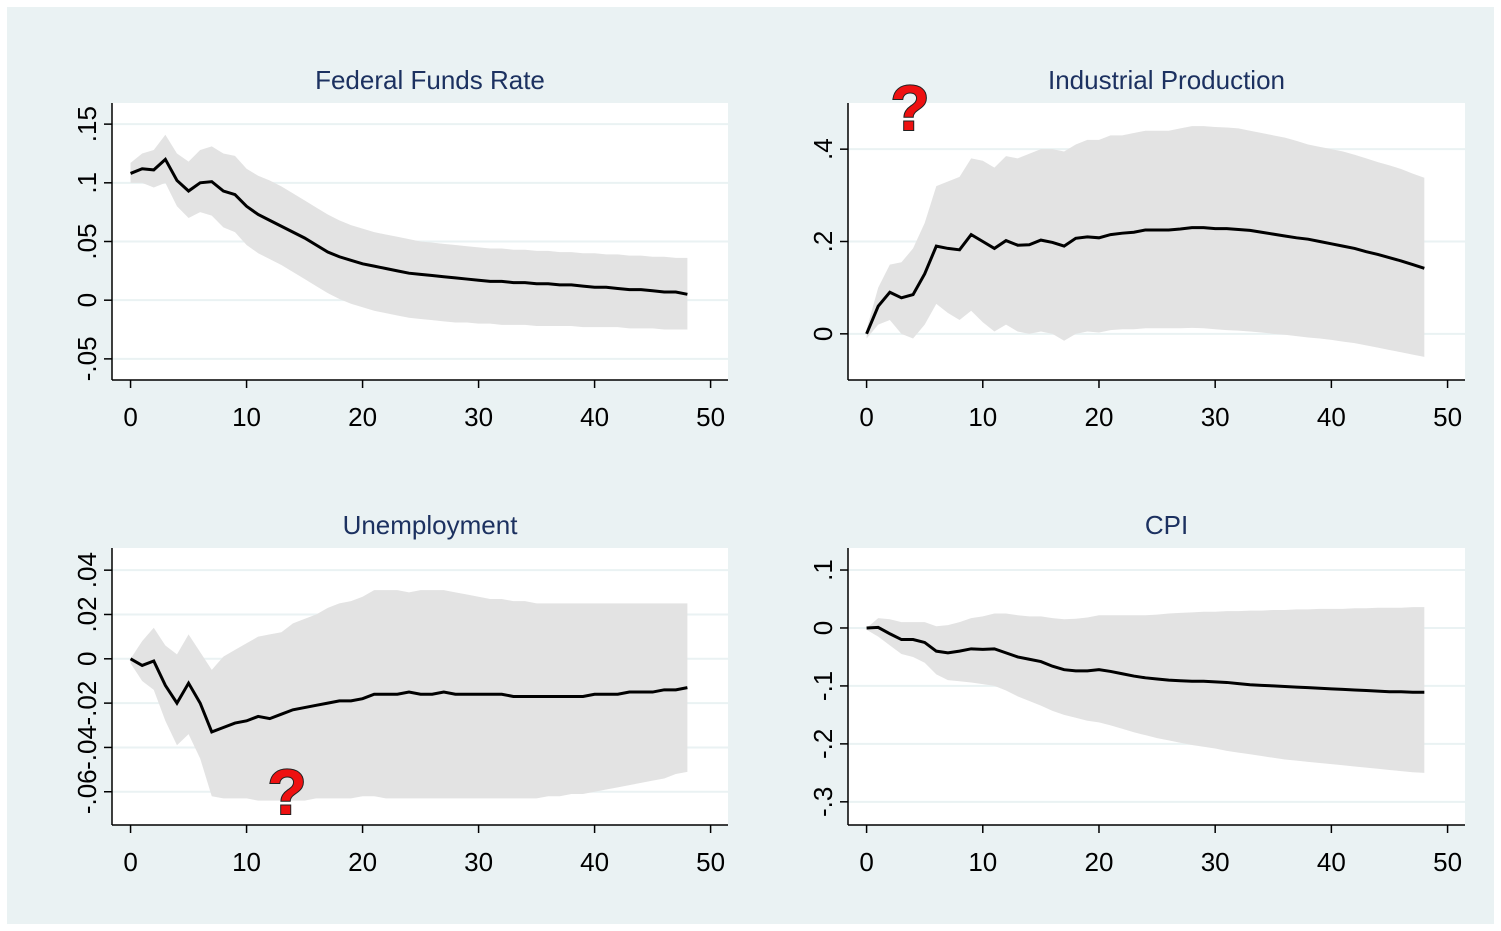 This screenshot has width=1501, height=931. What do you see at coordinates (87, 703) in the screenshot?
I see `y-tick-label: -.02` at bounding box center [87, 703].